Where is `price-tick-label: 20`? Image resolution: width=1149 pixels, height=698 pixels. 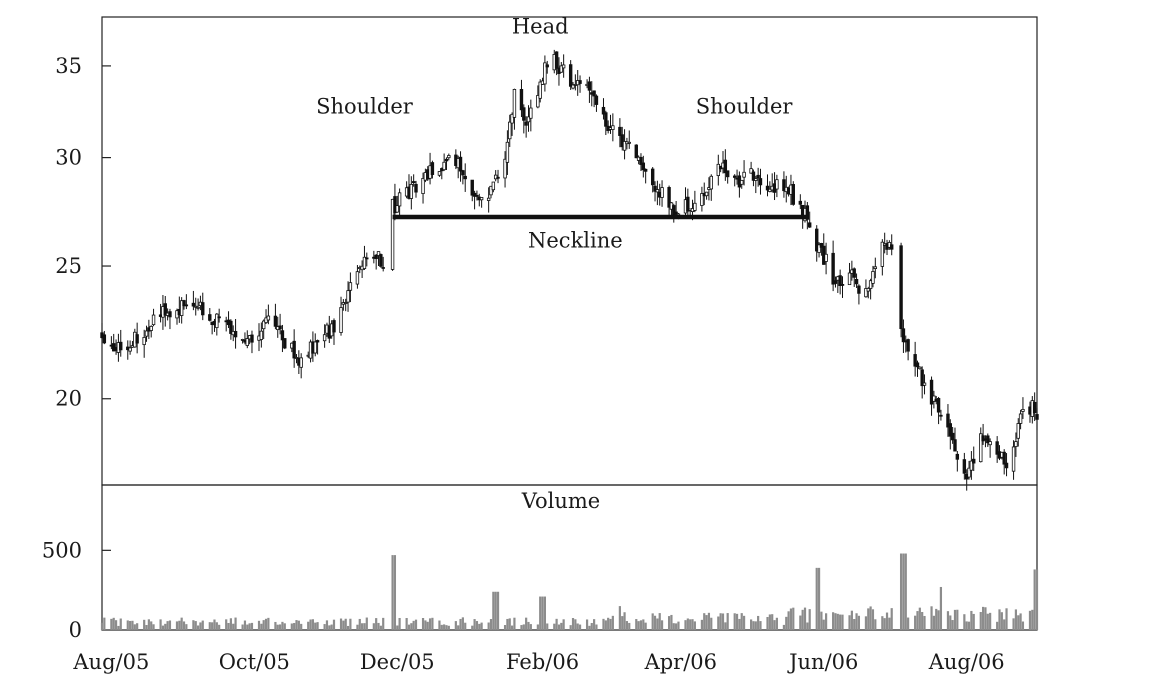 price-tick-label: 20 is located at coordinates (68, 399).